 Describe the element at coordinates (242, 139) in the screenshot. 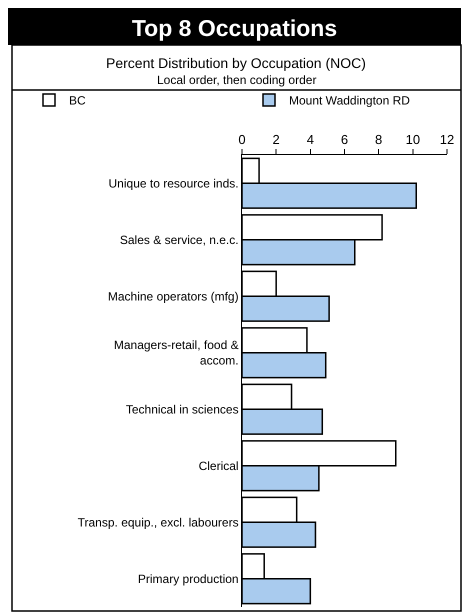

I see `x-tick-label: 0` at that location.